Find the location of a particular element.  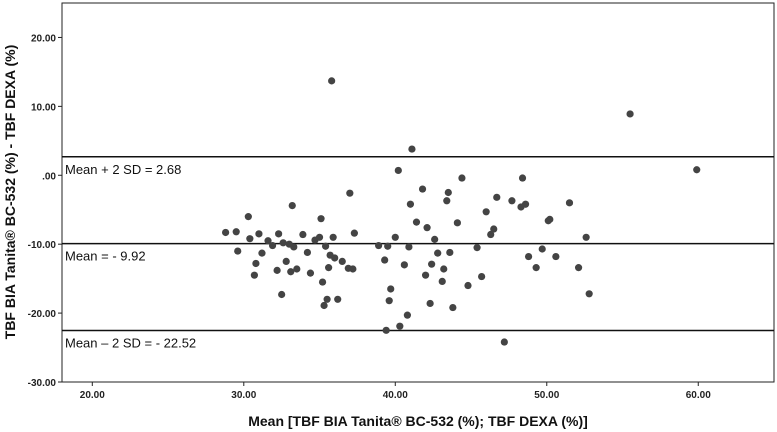

x-tick-label-4: 60.00 is located at coordinates (698, 395).